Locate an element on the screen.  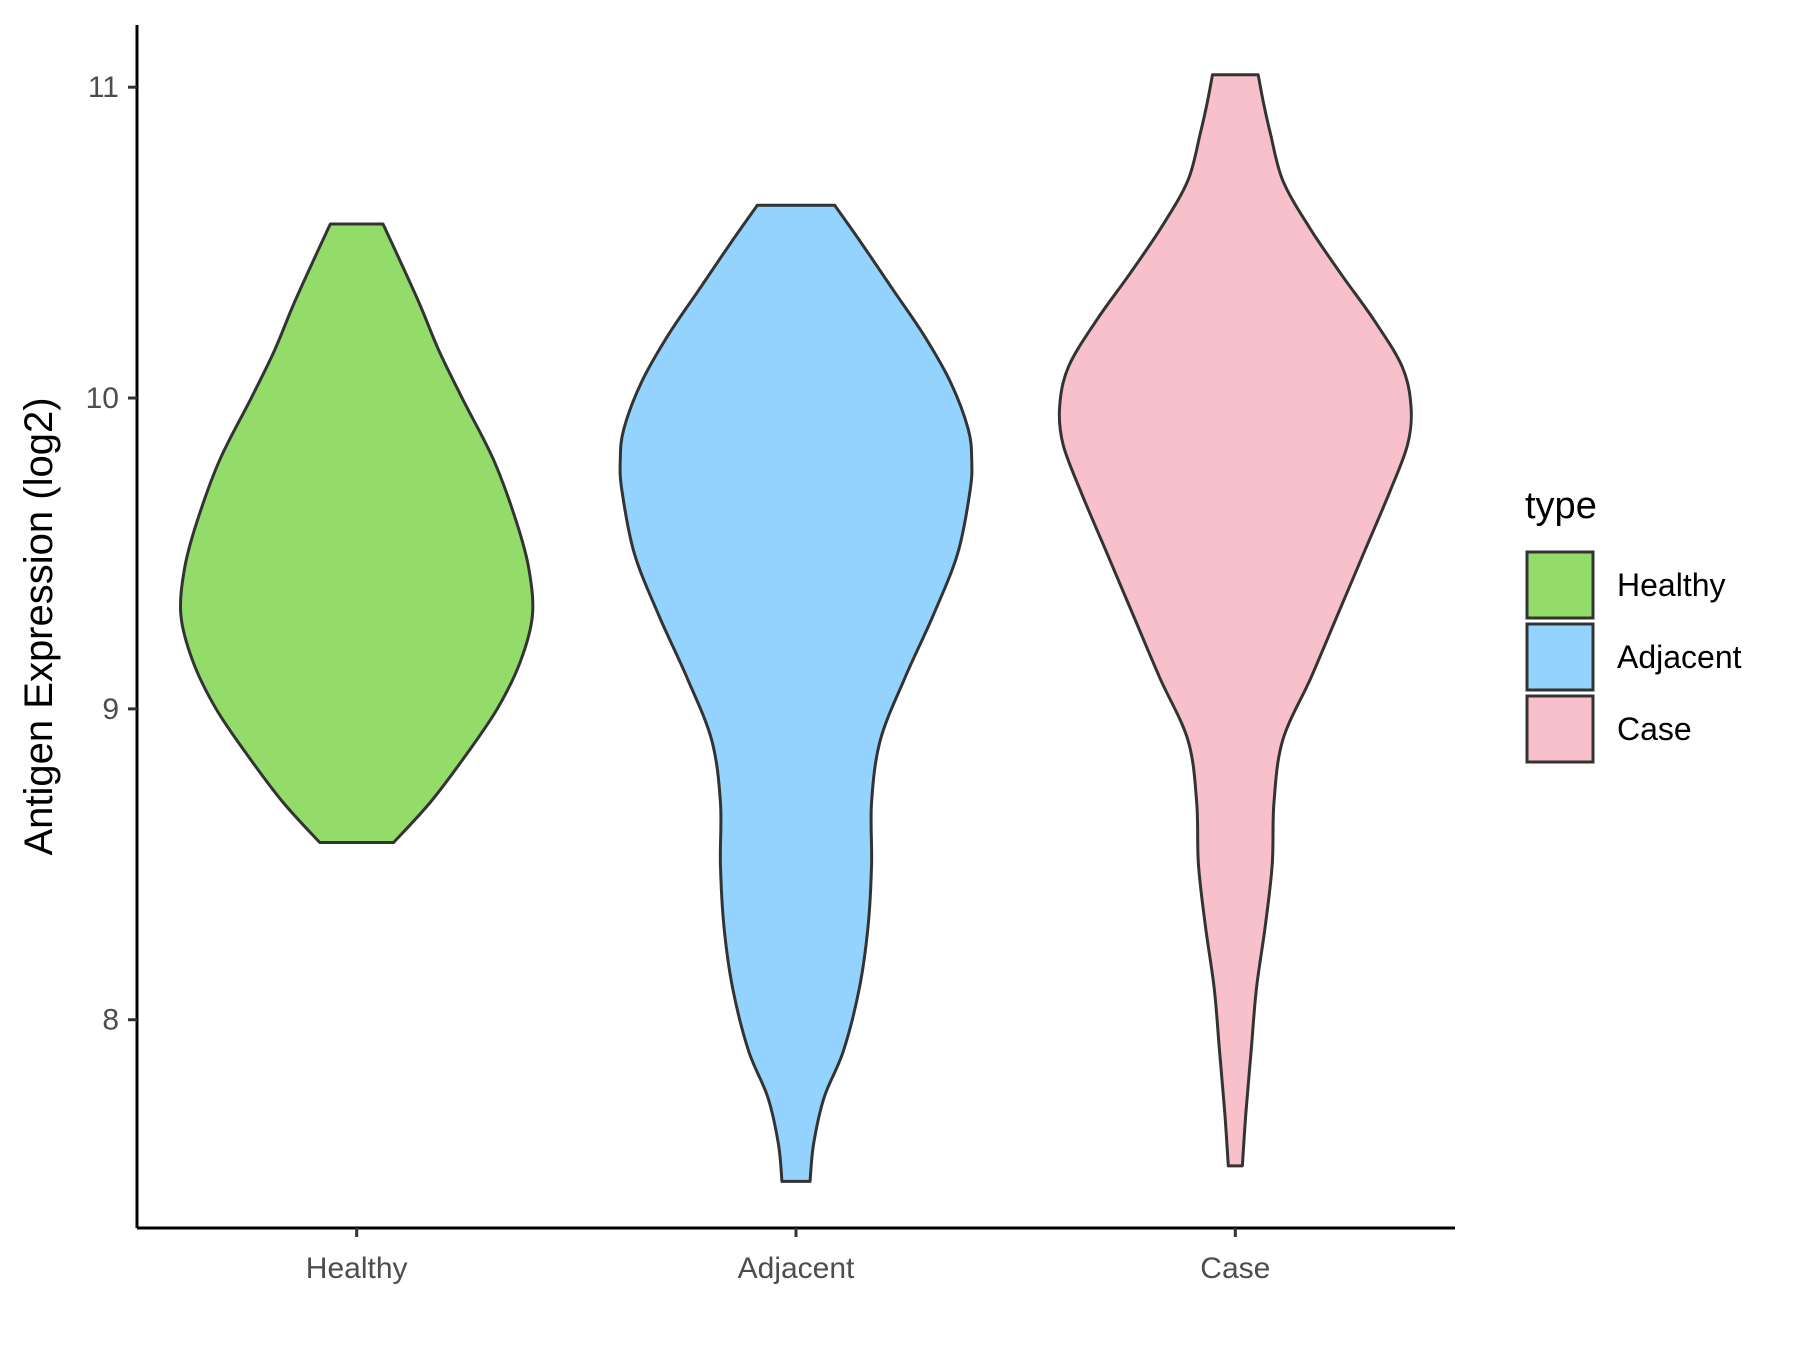
legend-key-adjacent is located at coordinates (1560, 657).